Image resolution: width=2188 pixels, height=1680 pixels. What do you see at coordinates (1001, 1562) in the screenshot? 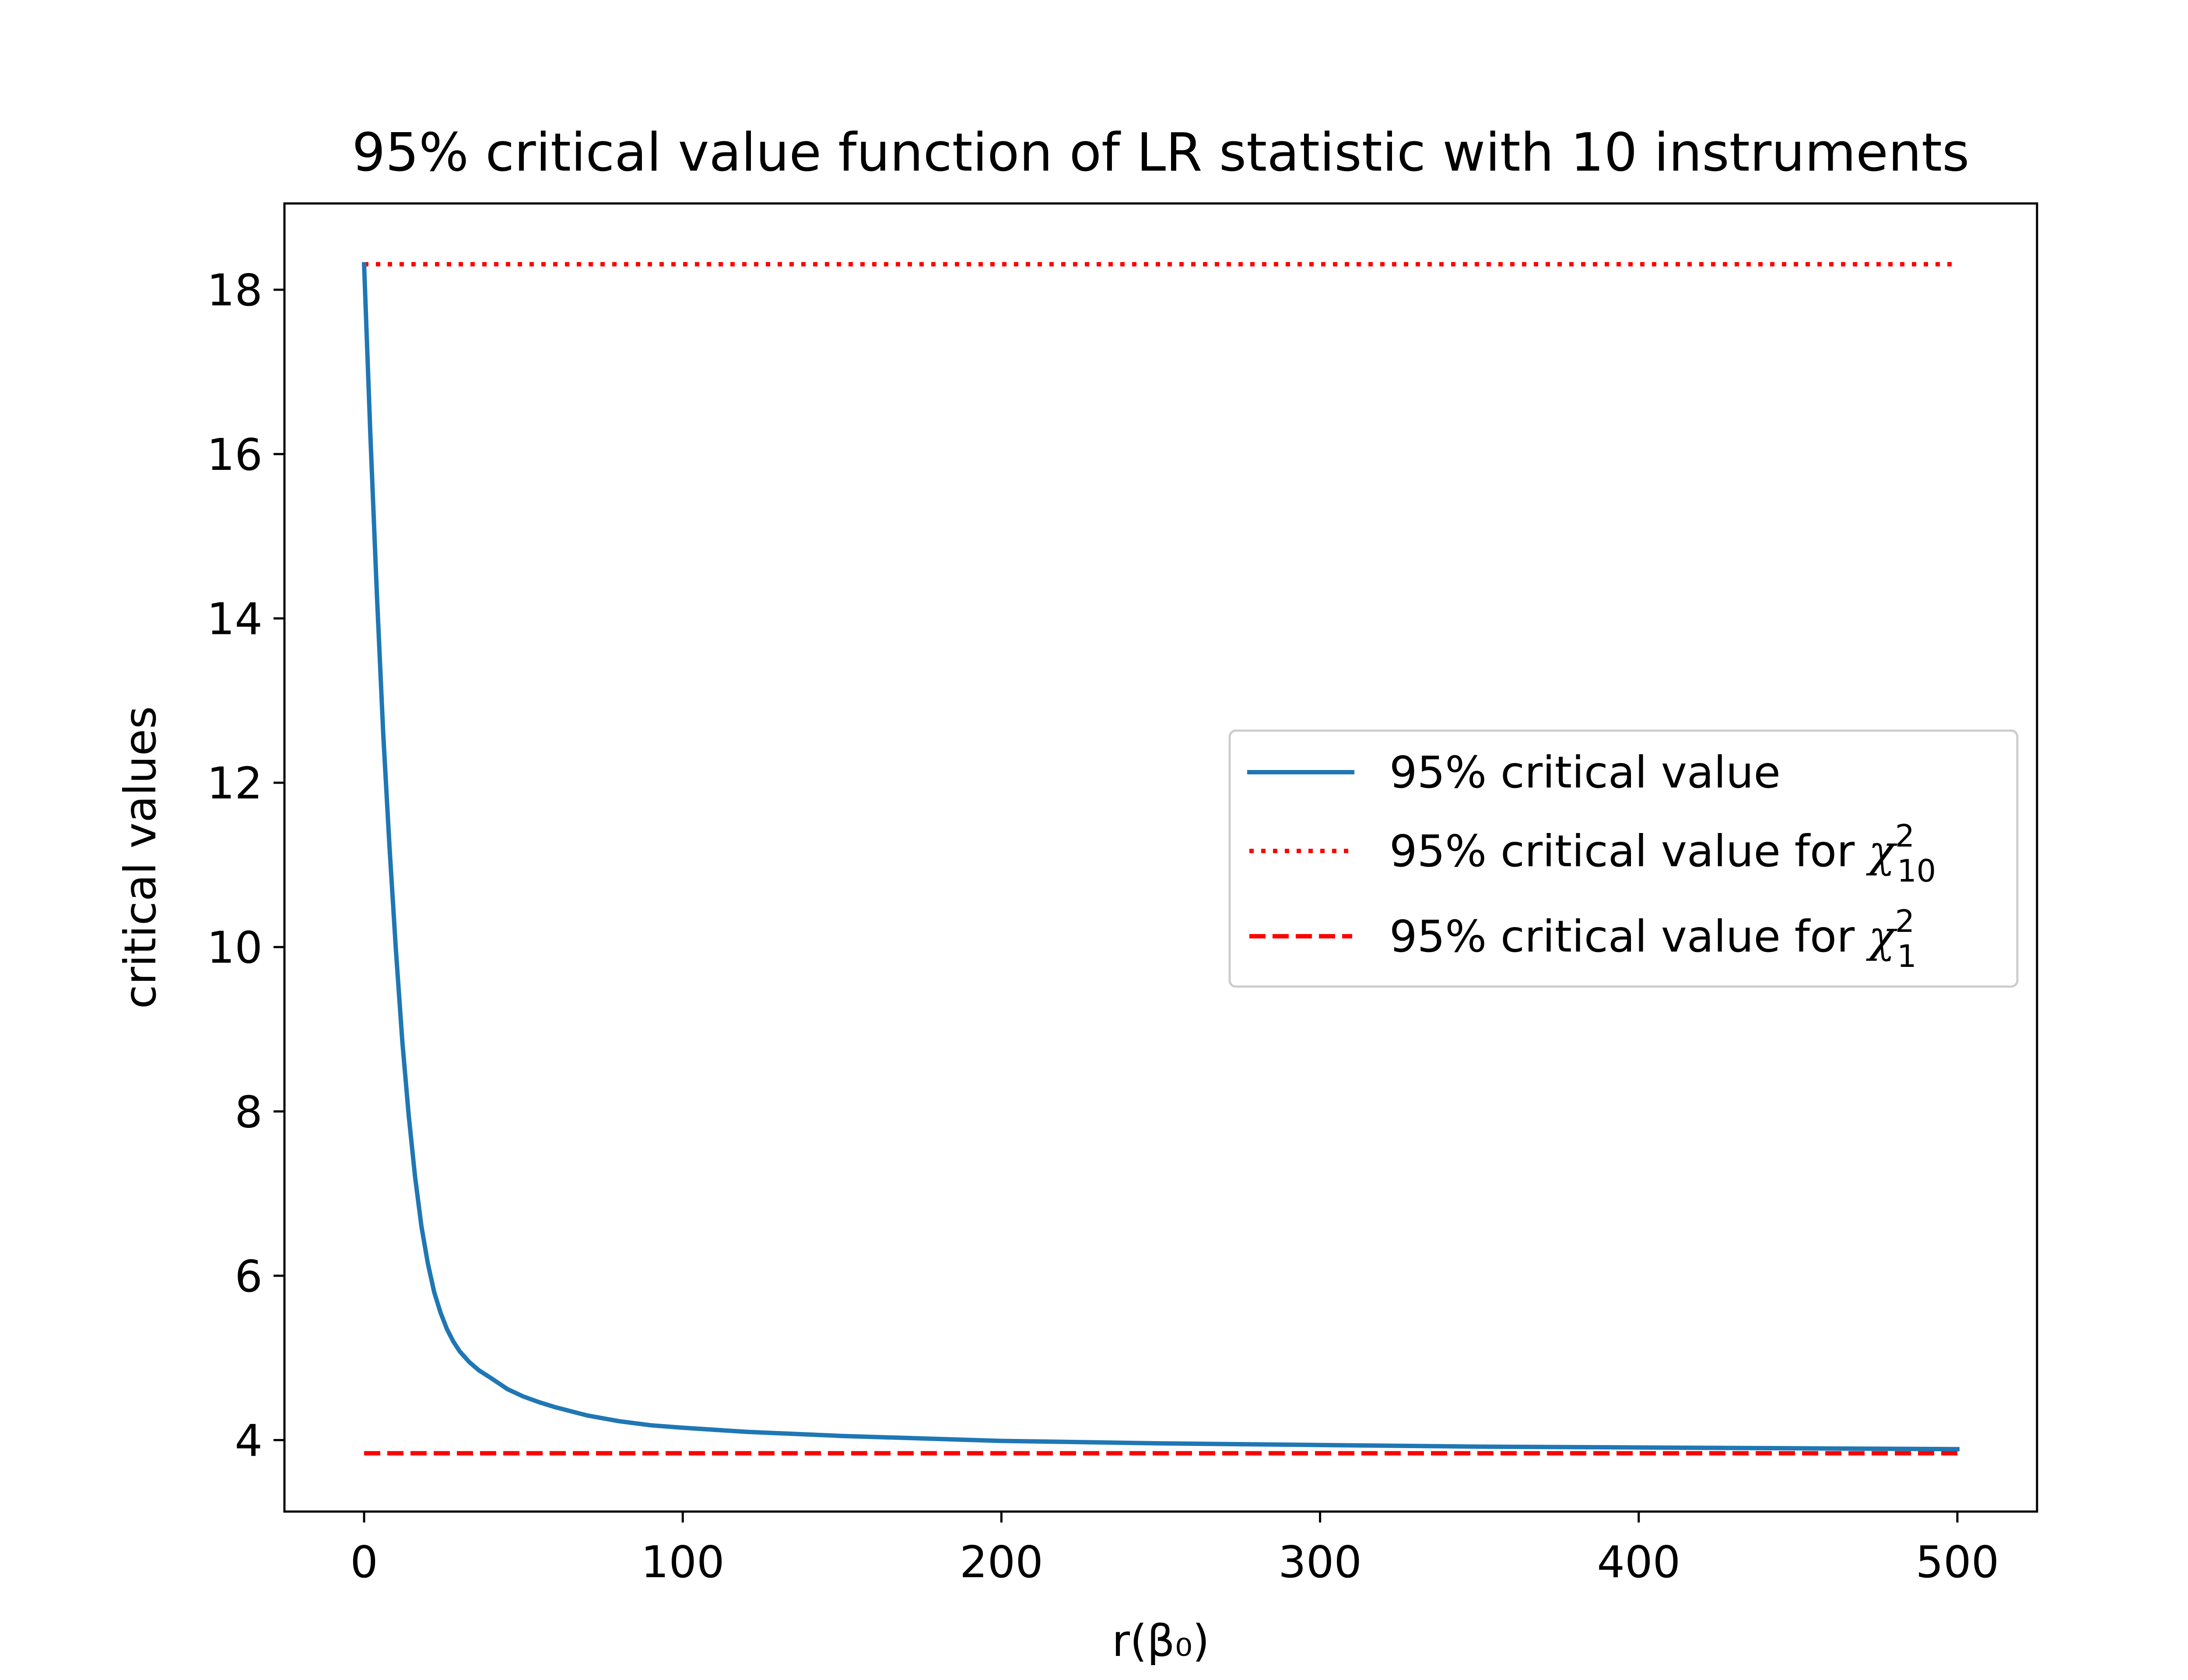
I see `x-tick-label: 200` at bounding box center [1001, 1562].